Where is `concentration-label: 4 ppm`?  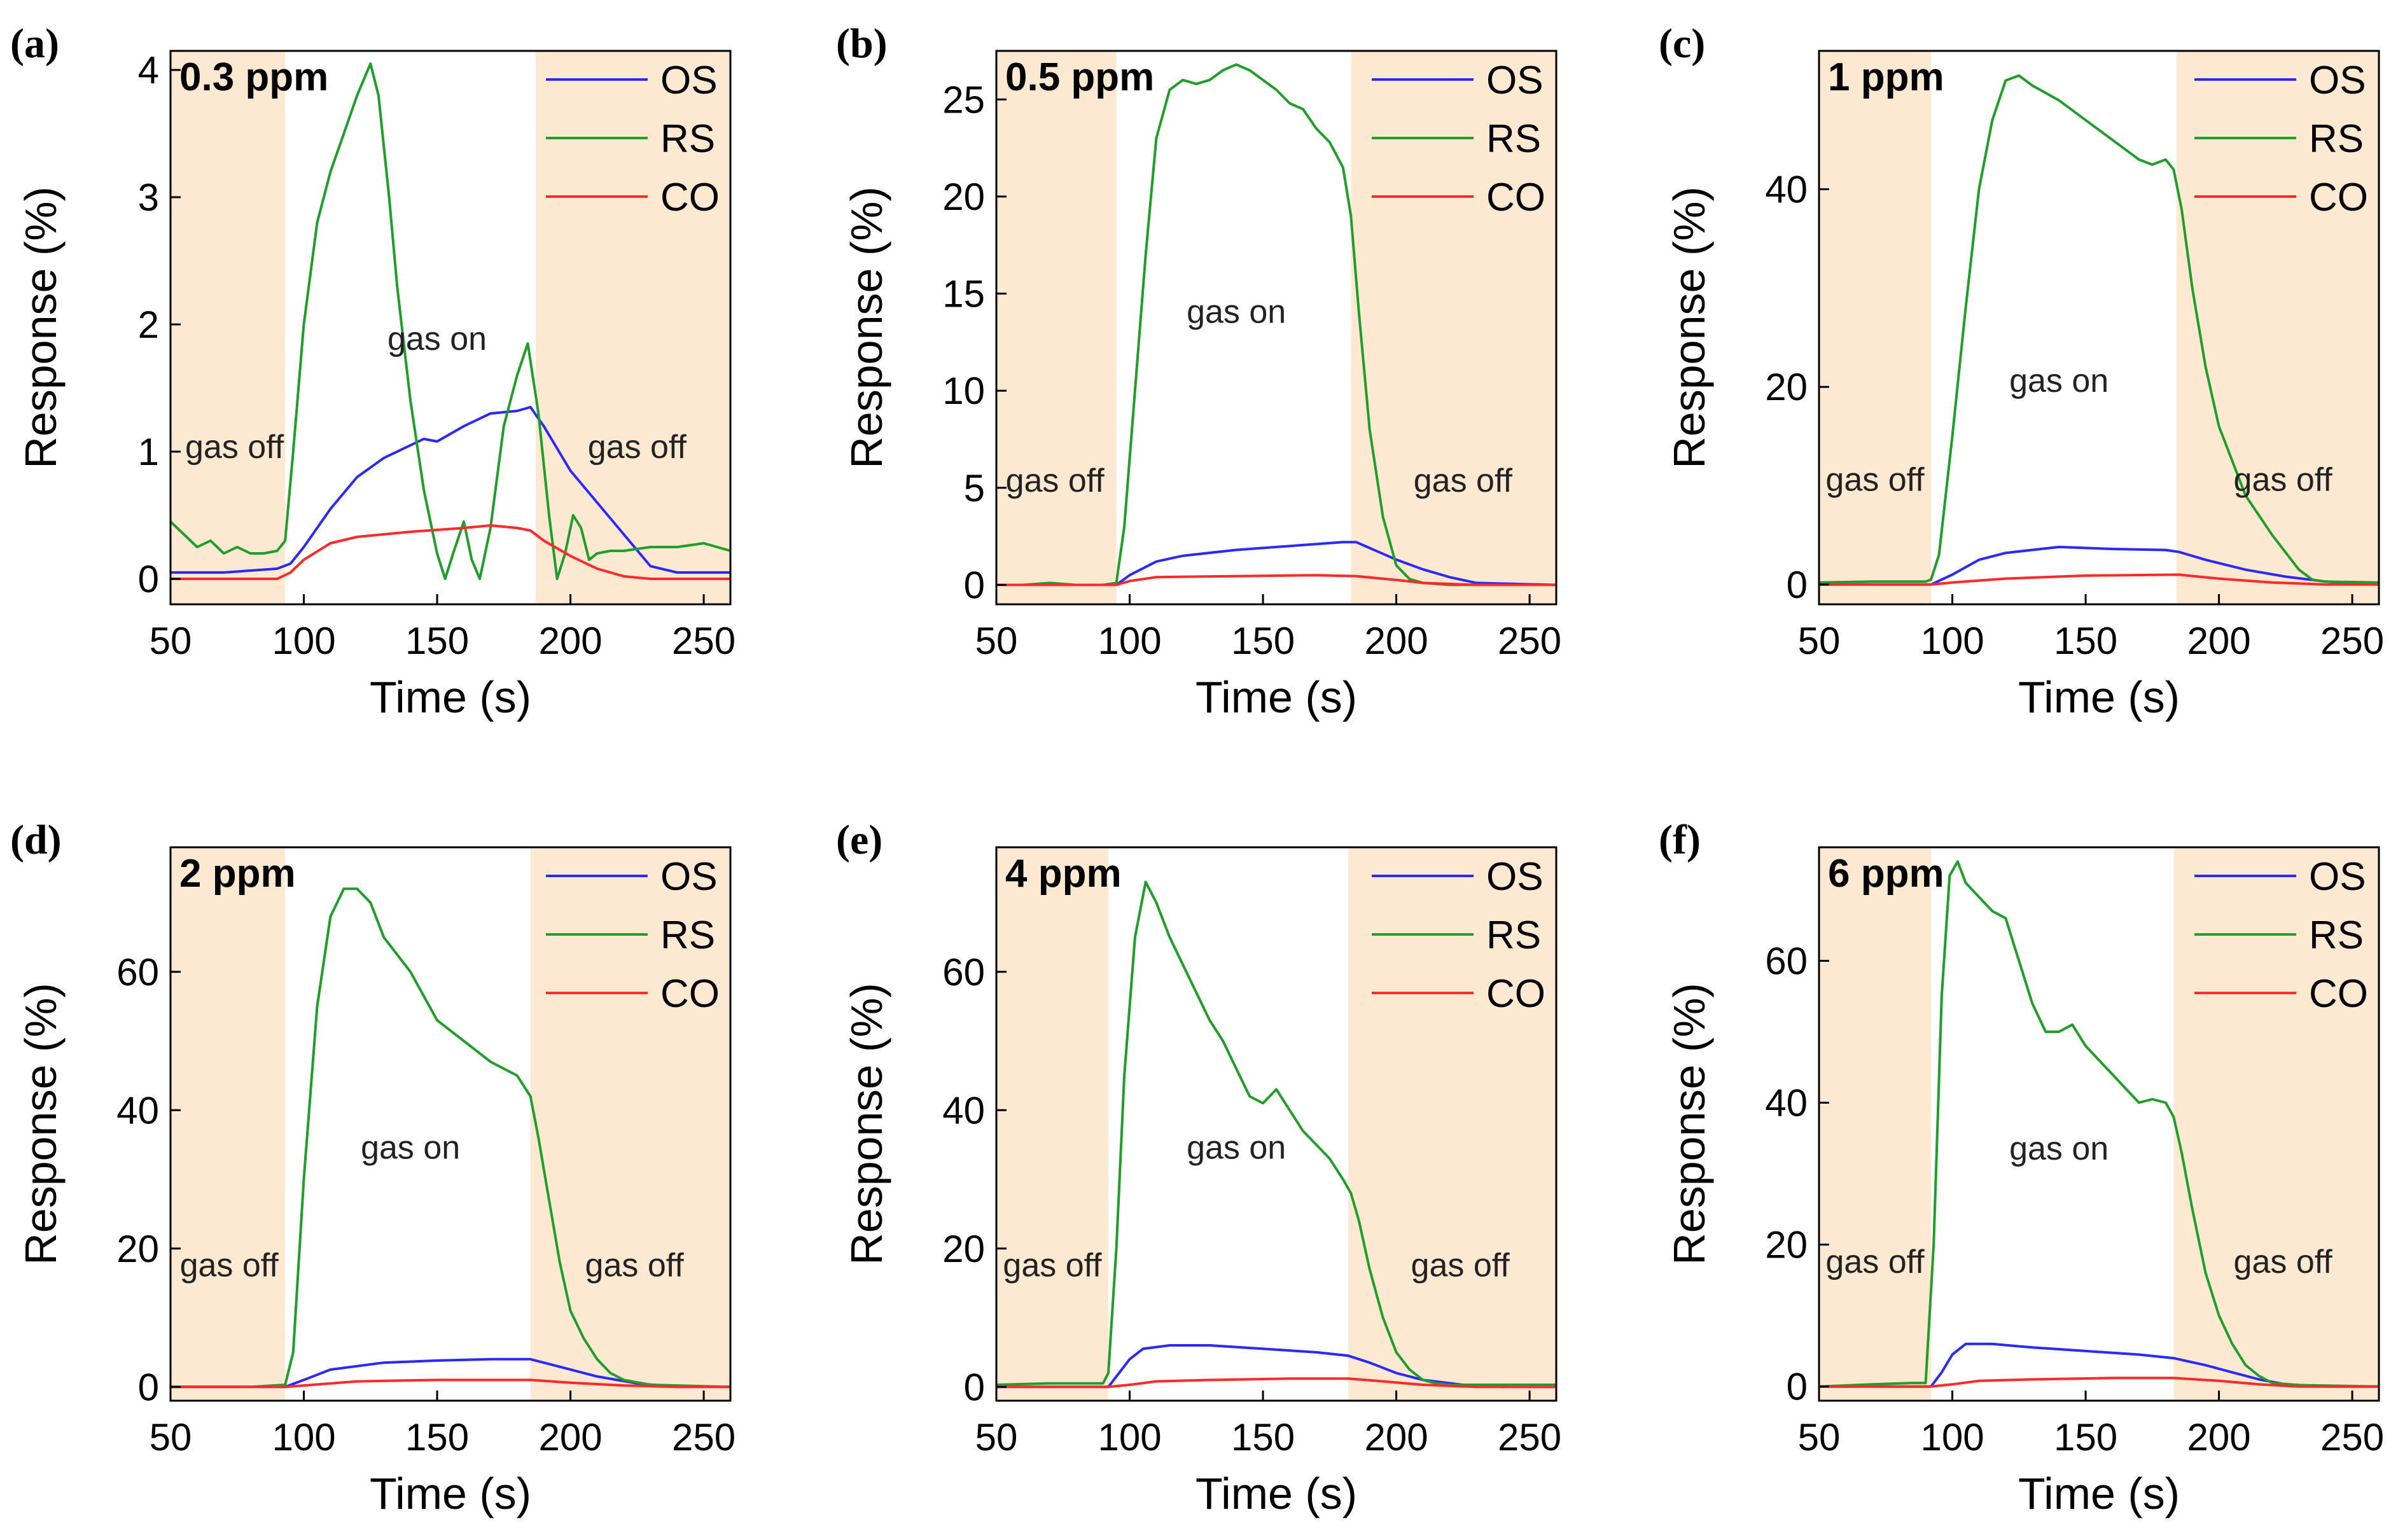
concentration-label: 4 ppm is located at coordinates (1063, 874).